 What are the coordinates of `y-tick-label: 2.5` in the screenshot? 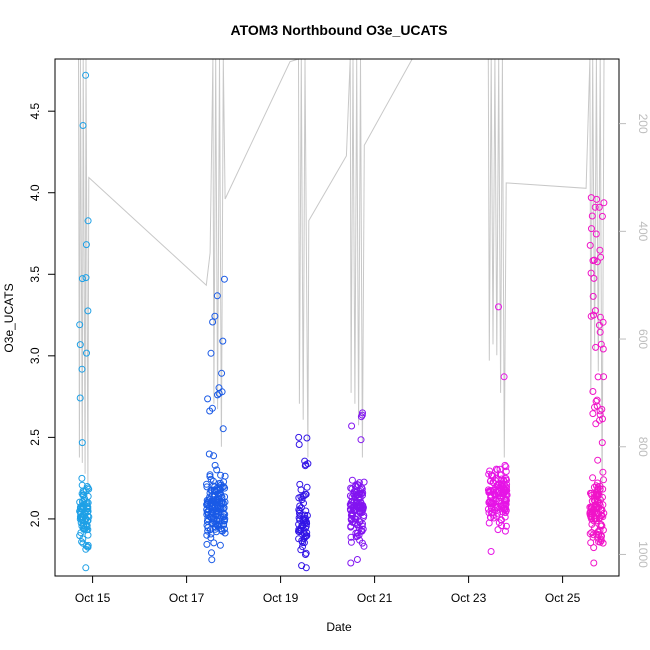 It's located at (35, 437).